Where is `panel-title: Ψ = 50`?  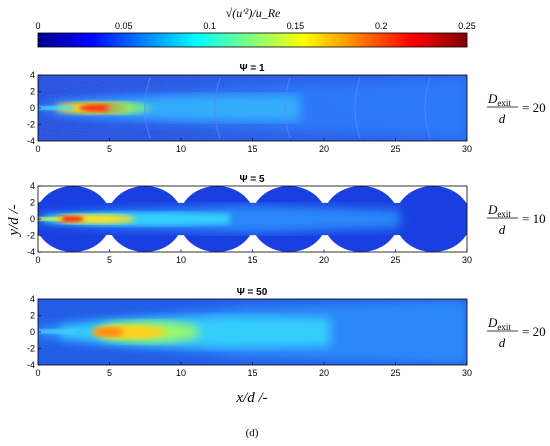
panel-title: Ψ = 50 is located at coordinates (252, 292).